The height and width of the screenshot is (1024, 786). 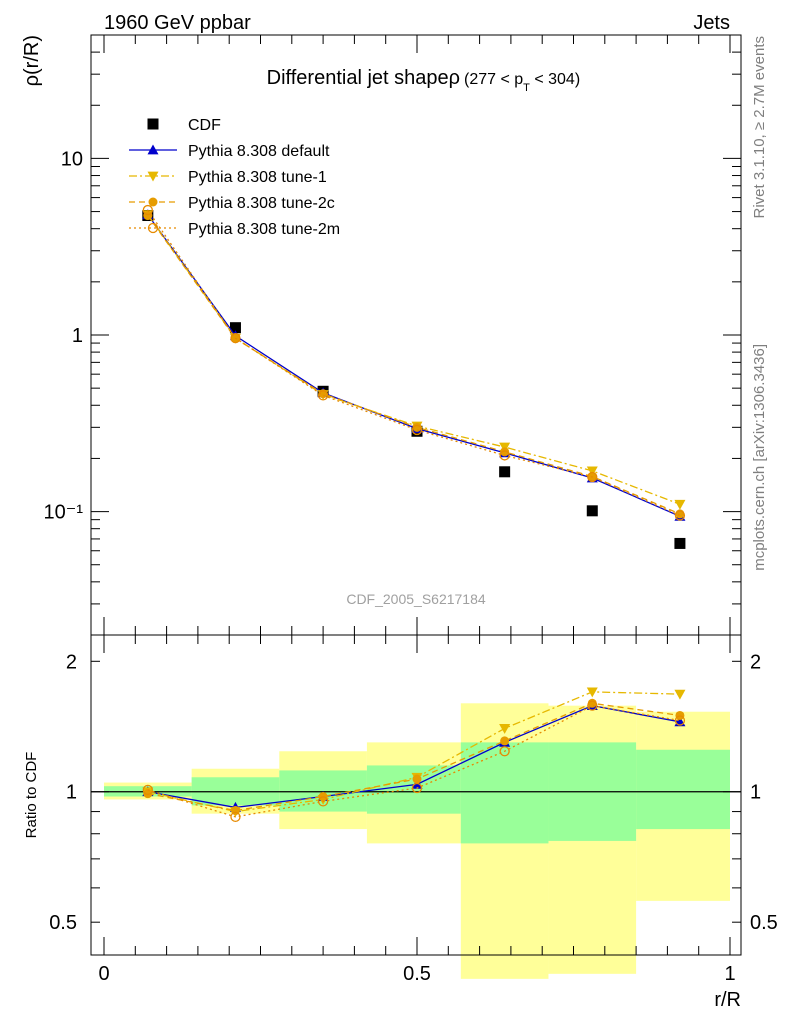 What do you see at coordinates (103, 974) in the screenshot?
I see `x-tick-label: 0` at bounding box center [103, 974].